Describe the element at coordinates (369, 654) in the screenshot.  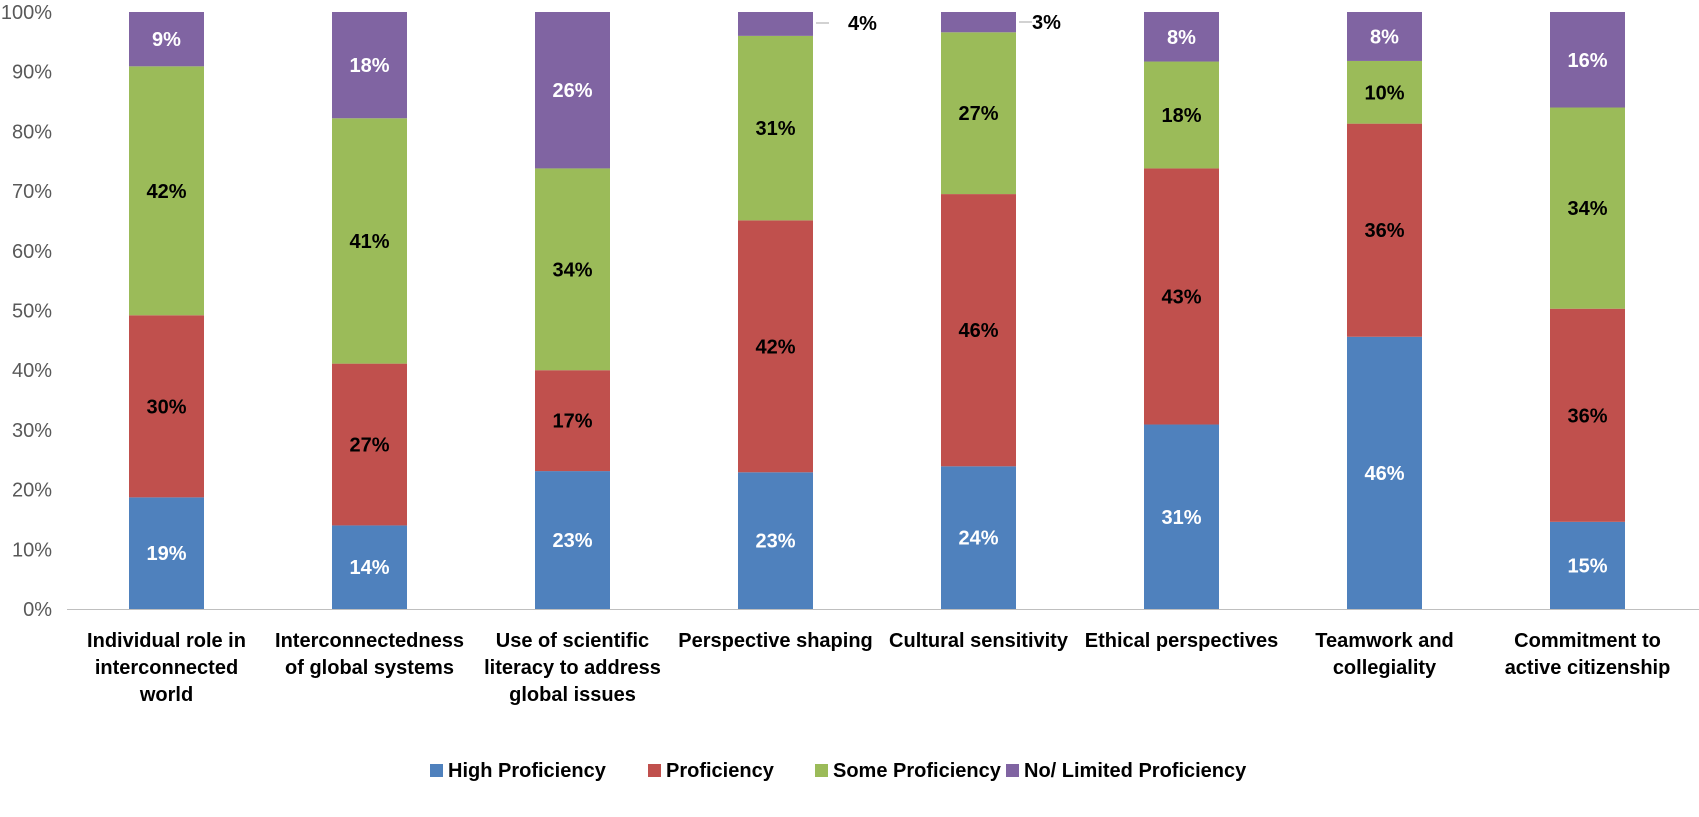
I see `category-label: Interconnectedness of global systems` at that location.